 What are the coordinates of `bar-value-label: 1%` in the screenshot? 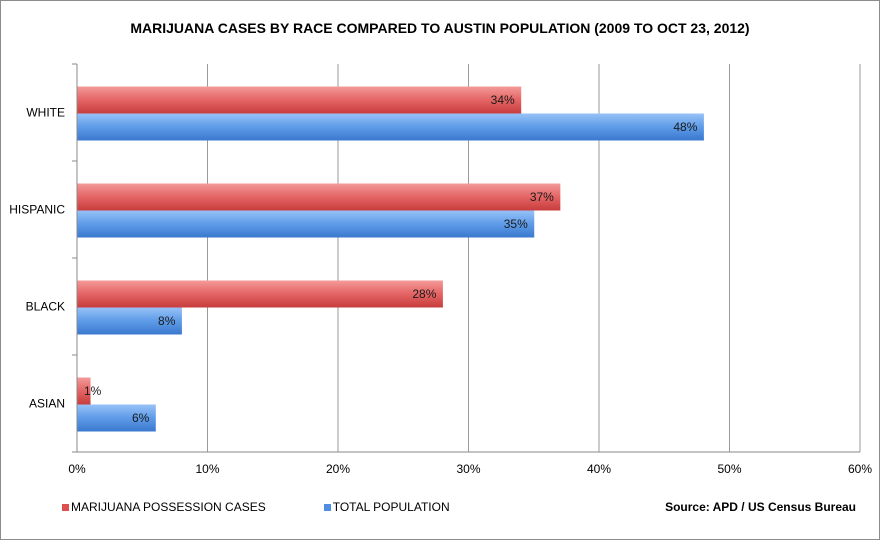 It's located at (93, 391).